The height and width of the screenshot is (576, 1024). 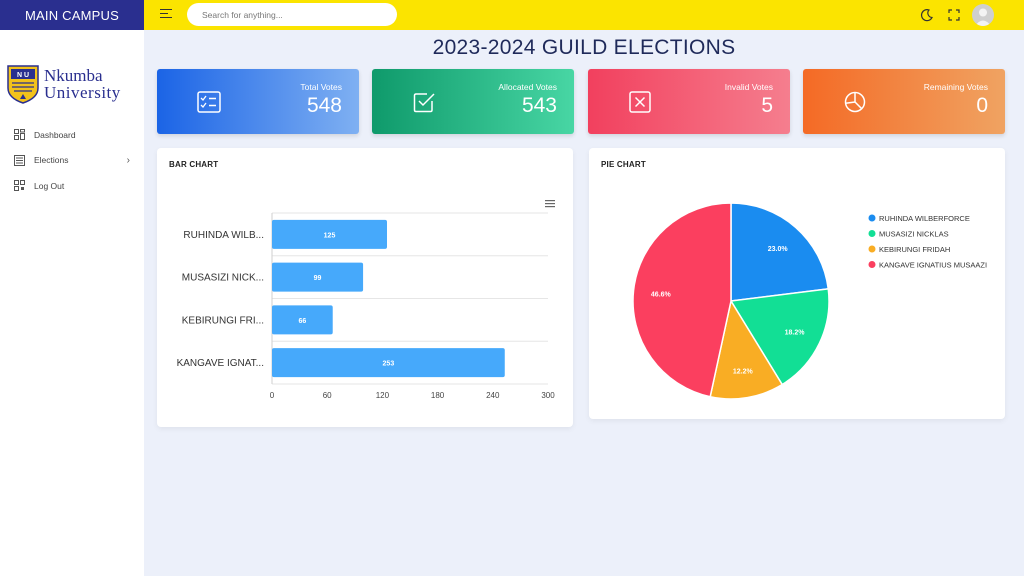 I want to click on pie-chart-title: PIE CHART, so click(x=623, y=164).